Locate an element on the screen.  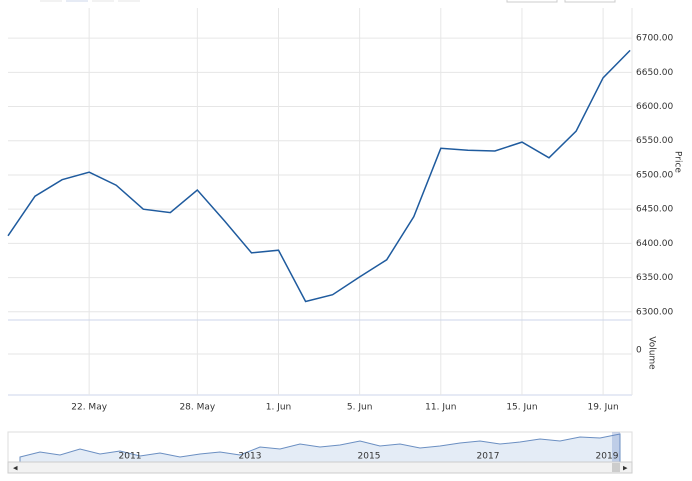
volume-tick-label: 0 is located at coordinates (639, 351).